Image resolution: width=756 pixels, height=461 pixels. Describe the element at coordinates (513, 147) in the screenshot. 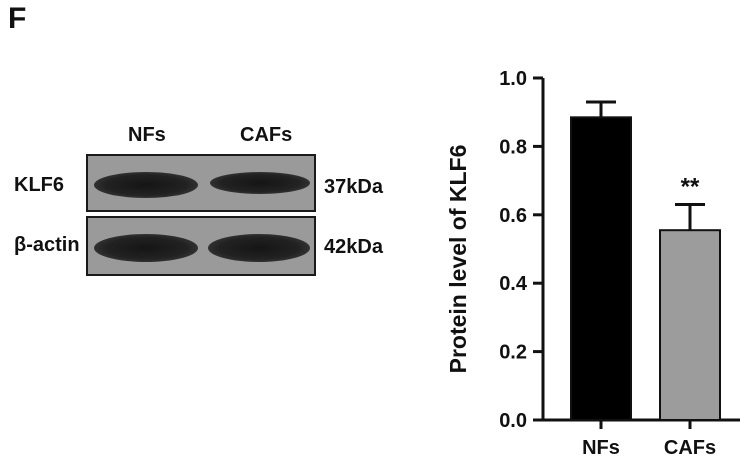

I see `y-tick-label: 0.8` at that location.